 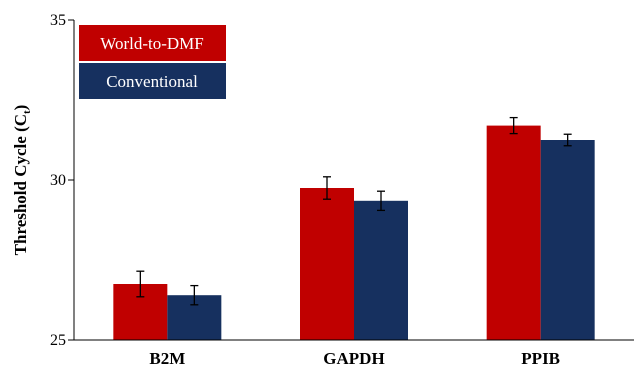 What do you see at coordinates (152, 62) in the screenshot?
I see `legend: World-to-DMF Conventional` at bounding box center [152, 62].